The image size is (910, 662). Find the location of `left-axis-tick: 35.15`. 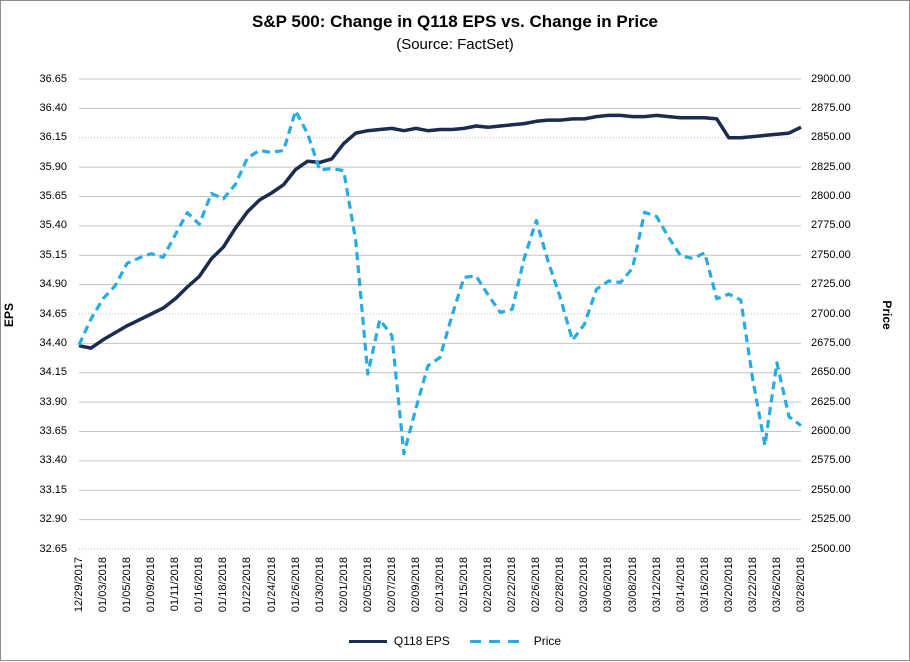

left-axis-tick: 35.15 is located at coordinates (53, 254).